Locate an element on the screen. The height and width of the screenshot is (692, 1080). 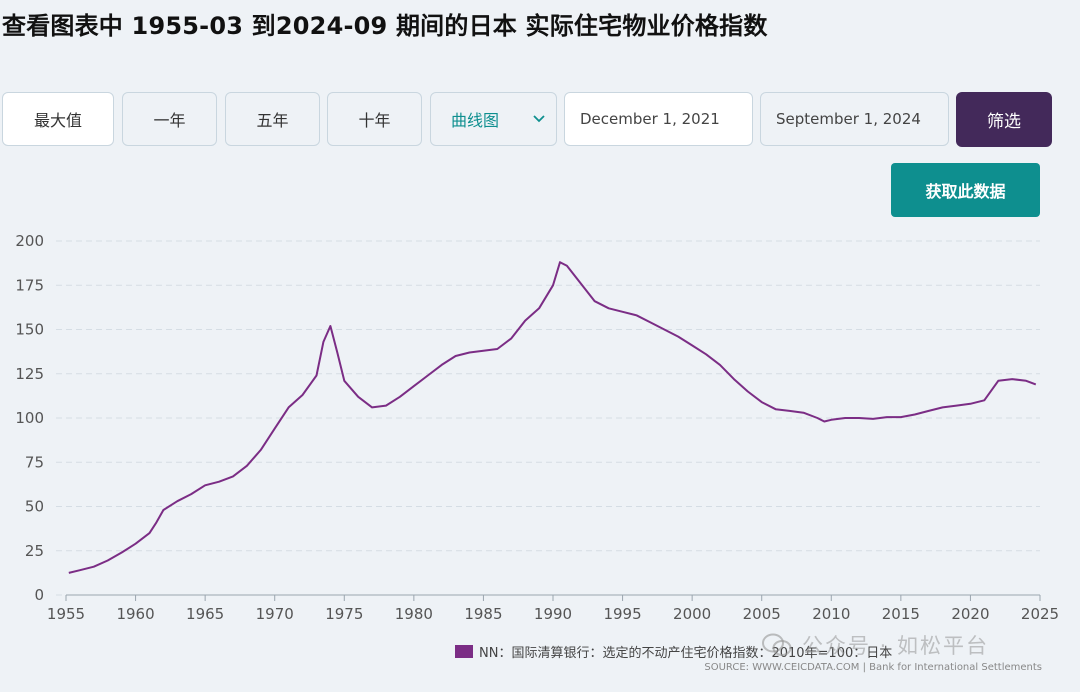
x-tick-label: 1975 is located at coordinates (344, 614).